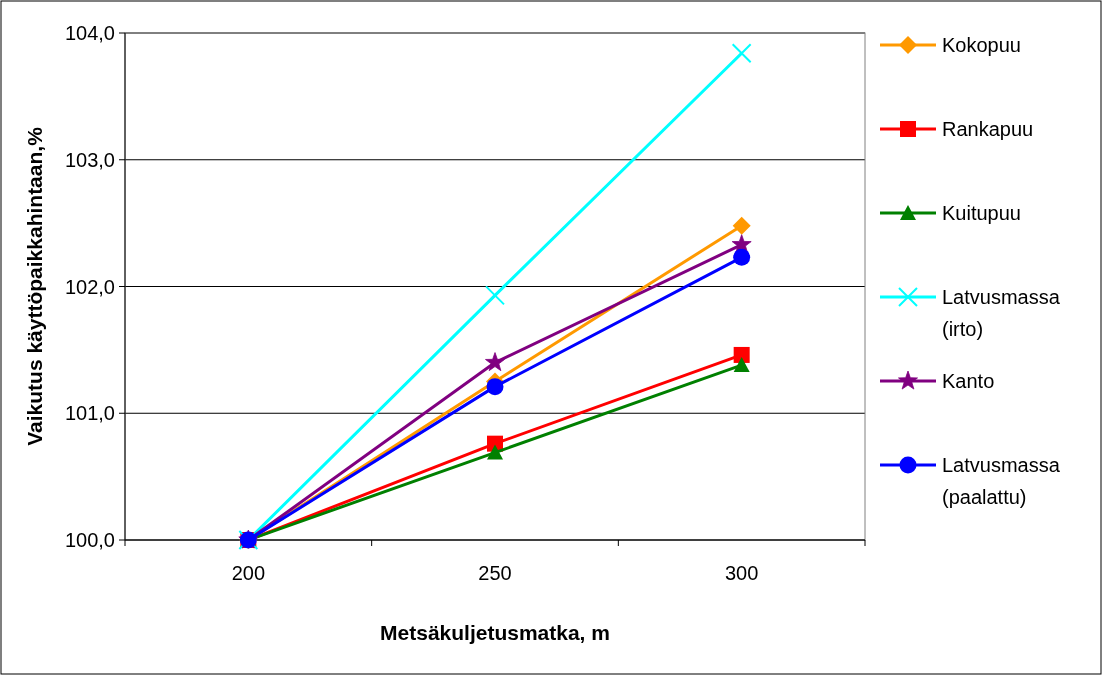  Describe the element at coordinates (968, 381) in the screenshot. I see `legend-label: Kanto` at that location.